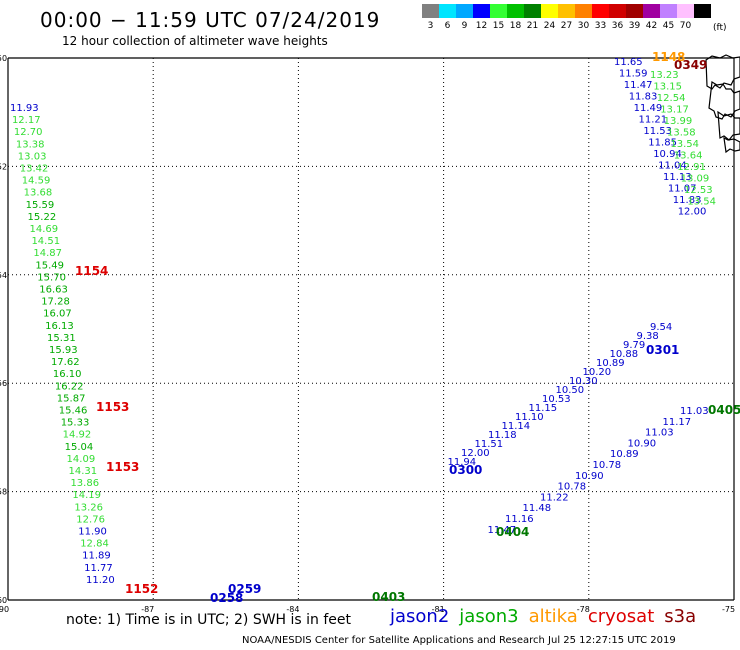 This screenshot has width=740, height=650. I want to click on legend-bin: 45, so click(668, 18).